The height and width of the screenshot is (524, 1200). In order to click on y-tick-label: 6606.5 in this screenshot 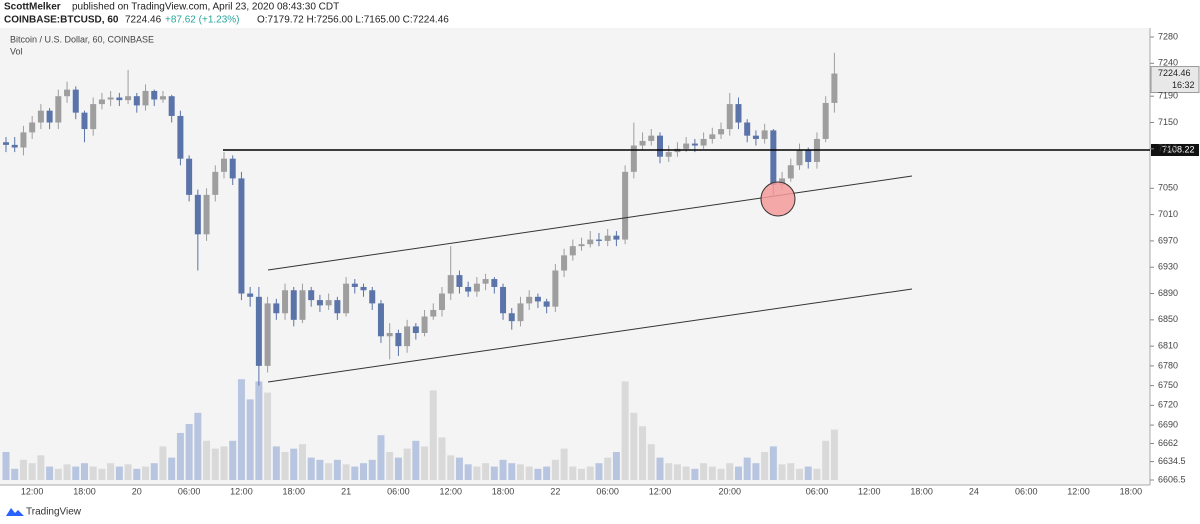, I will do `click(1172, 479)`.